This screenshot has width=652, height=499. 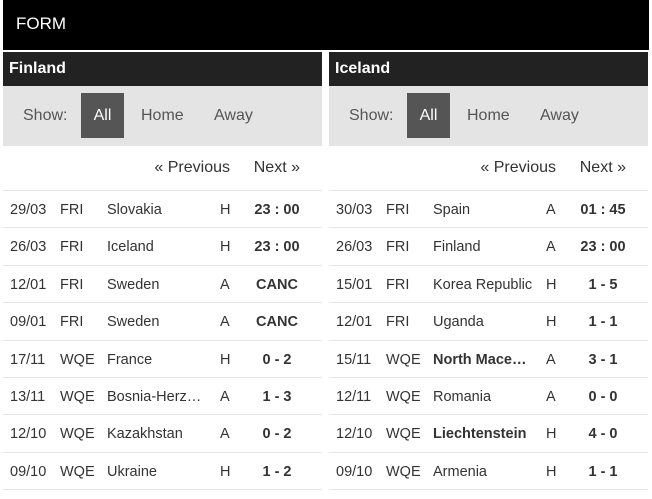 I want to click on match-row: 12/10 WQE Liechtenstein H 4 - 0, so click(x=488, y=434).